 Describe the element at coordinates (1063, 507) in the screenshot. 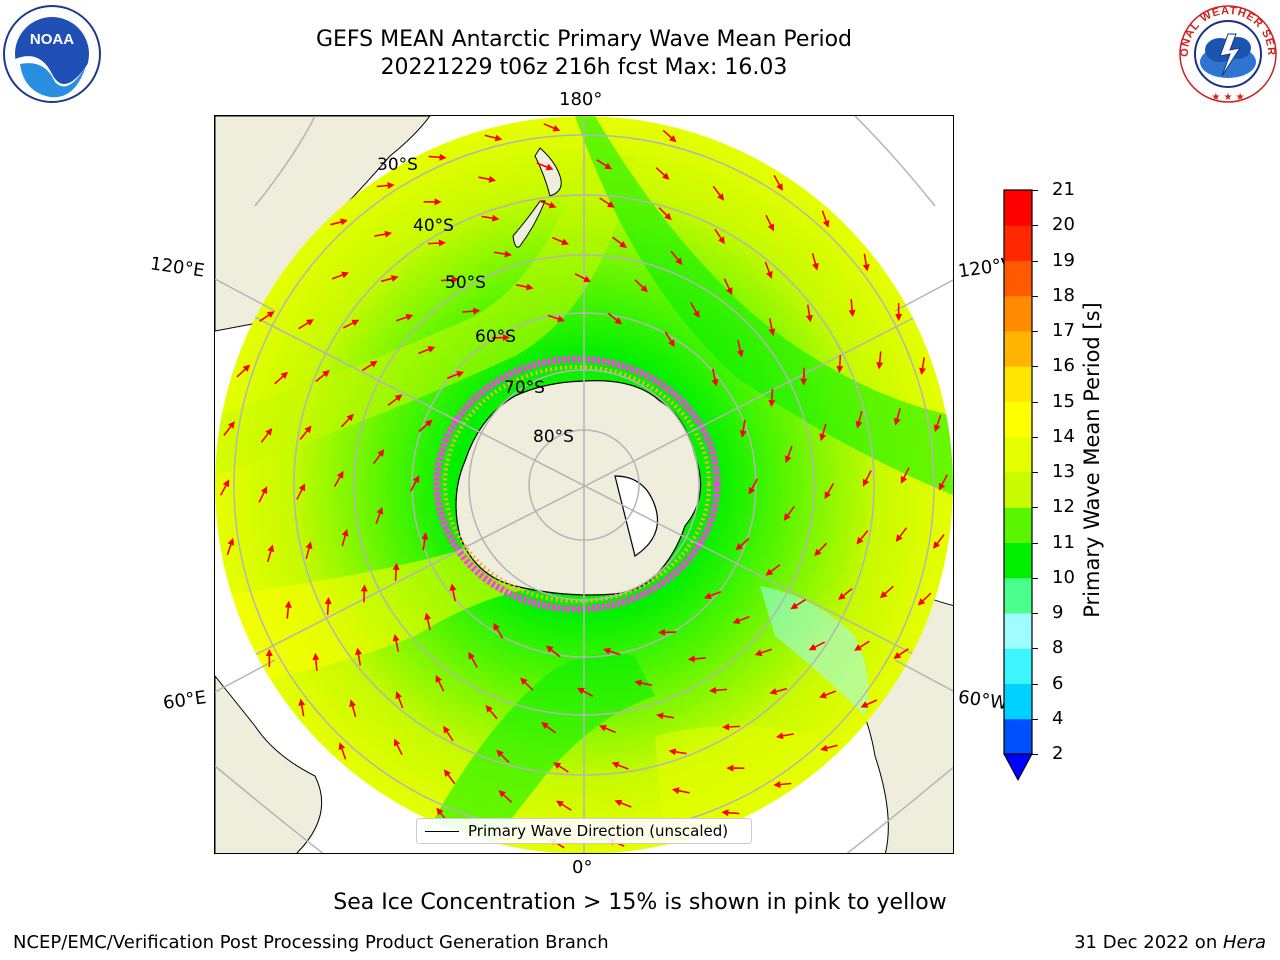

I see `colorbar-tick-label: 12` at that location.